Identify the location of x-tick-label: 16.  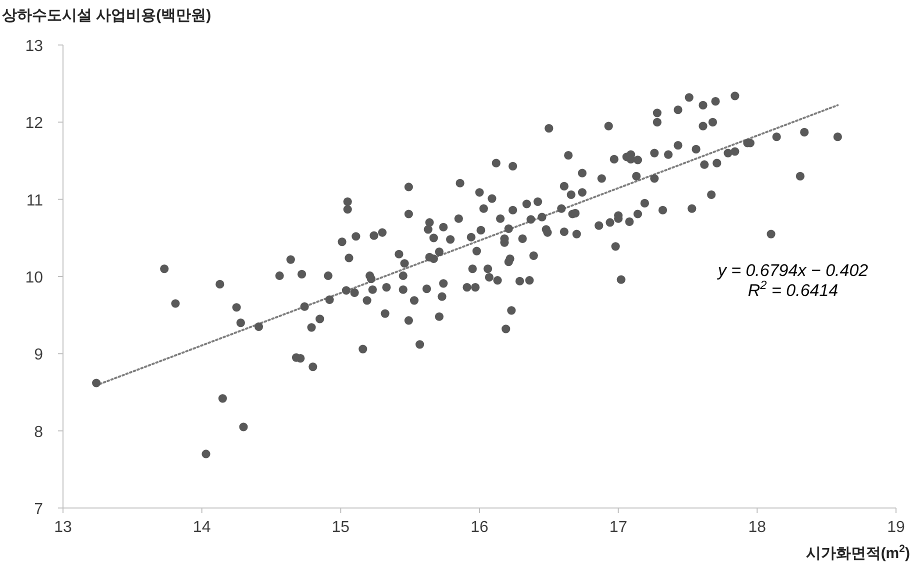
(479, 527).